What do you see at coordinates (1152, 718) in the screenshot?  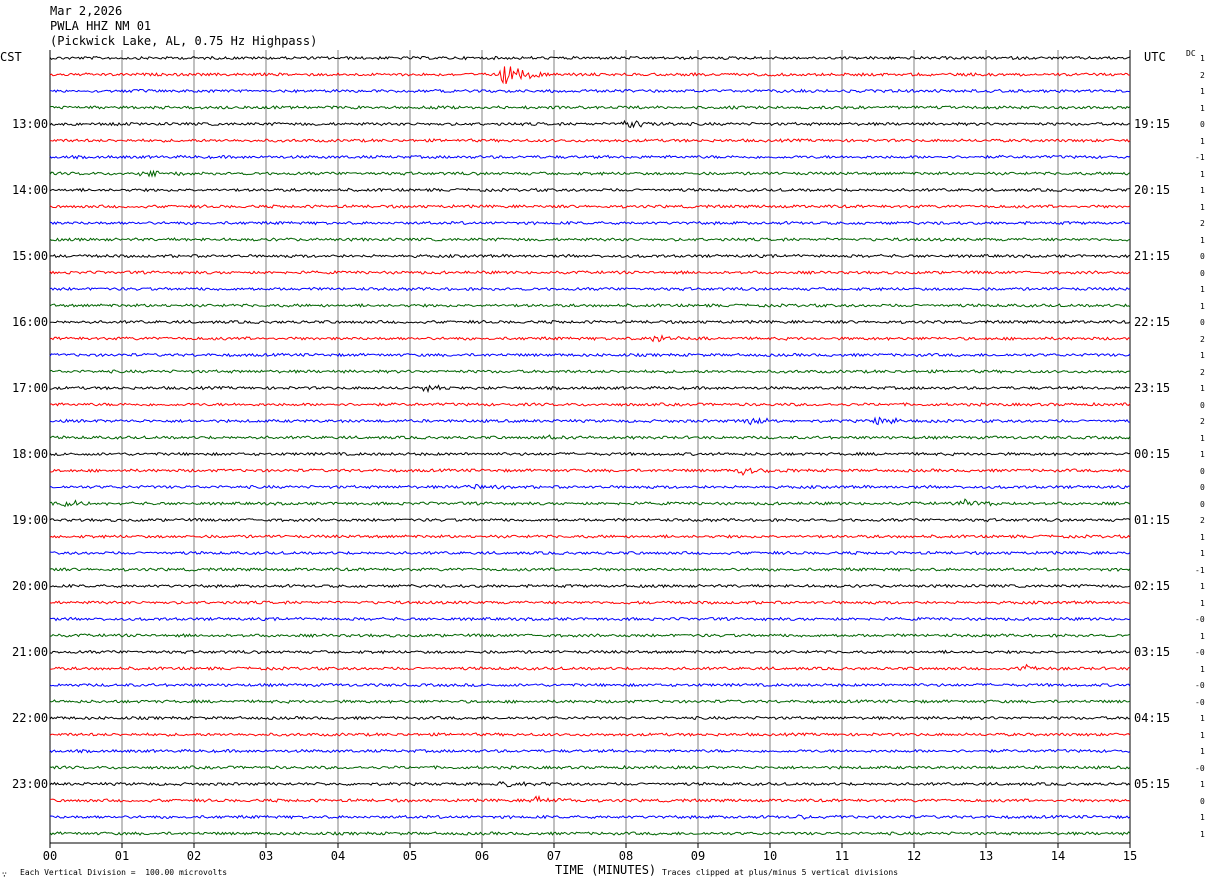 I see `right-time-label: 04:15` at bounding box center [1152, 718].